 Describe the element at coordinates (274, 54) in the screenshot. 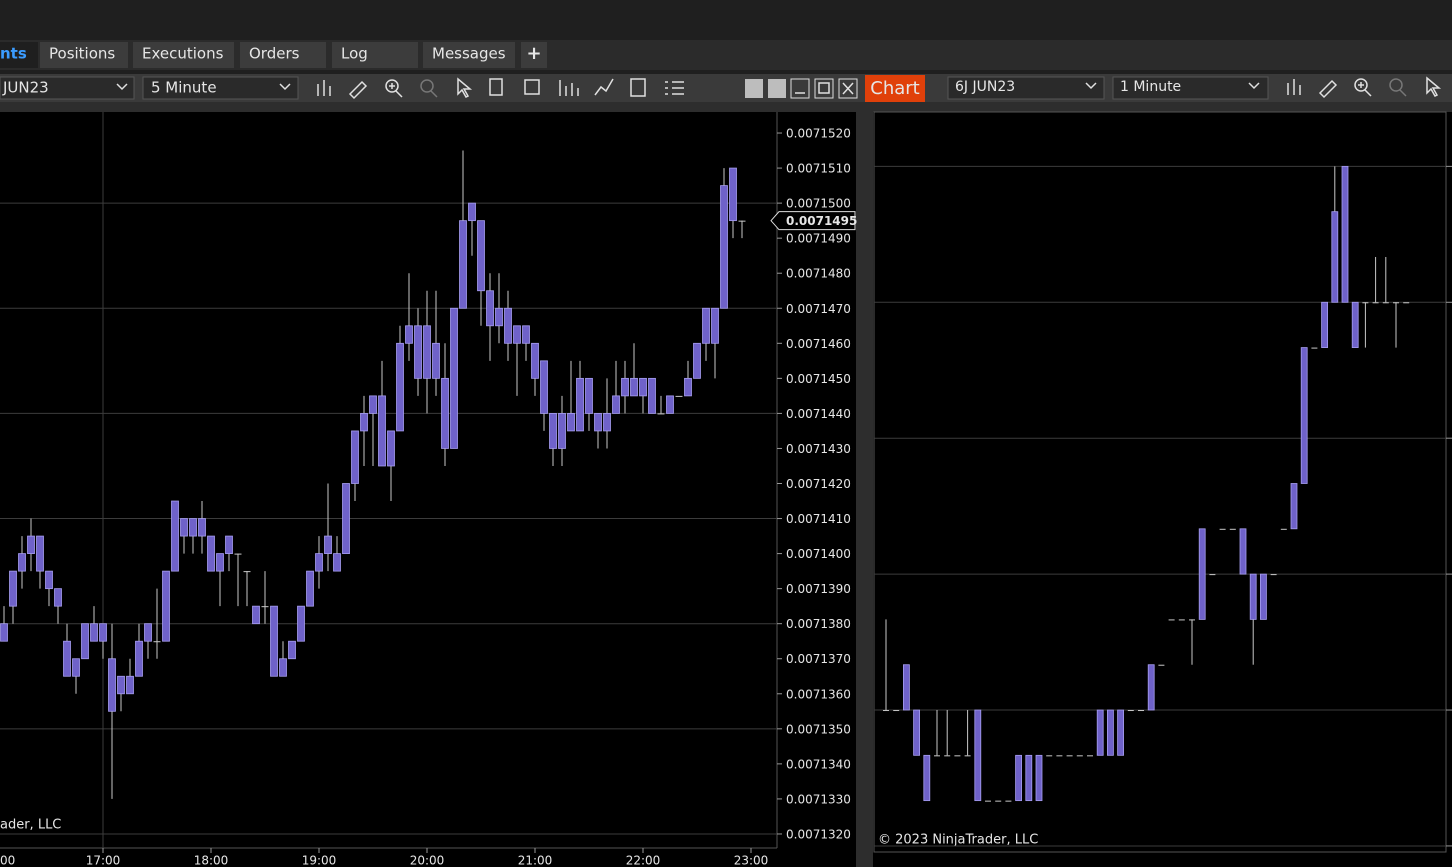

I see `tab-label: Orders` at that location.